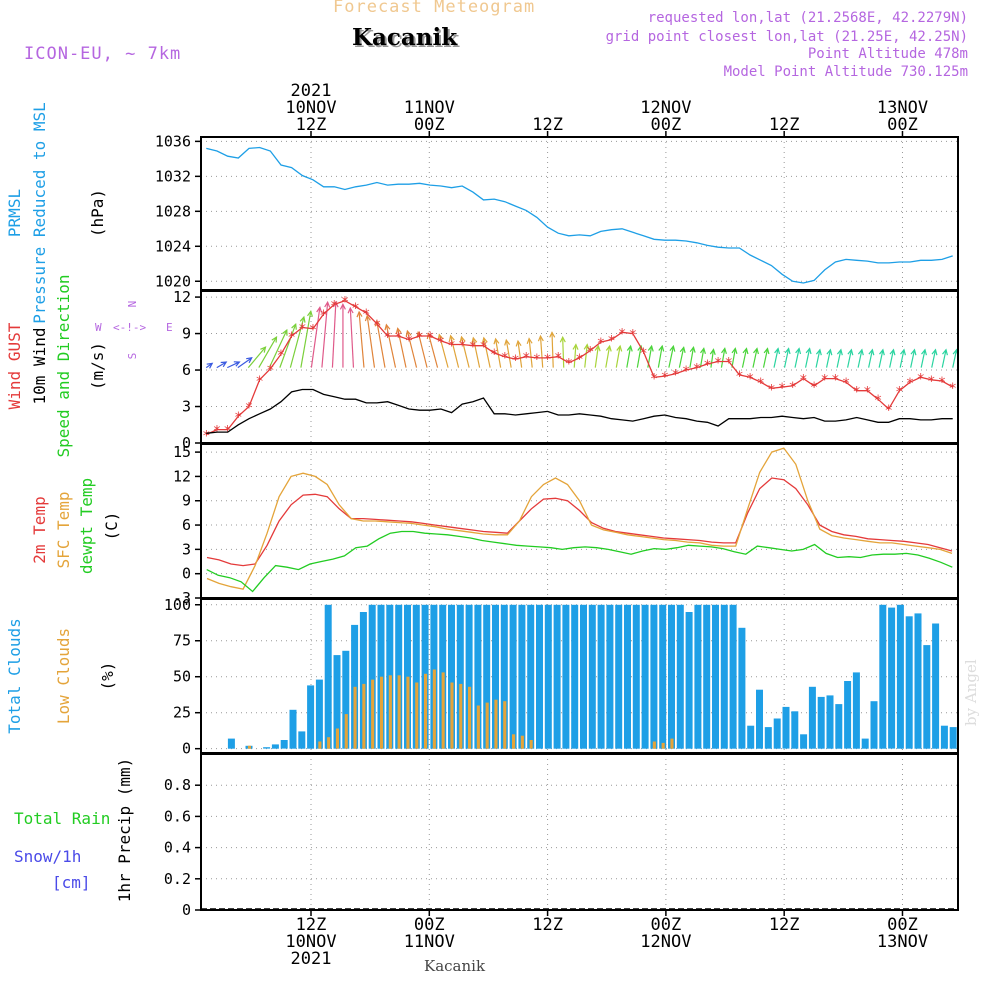 This screenshot has width=1000, height=1000. Describe the element at coordinates (311, 125) in the screenshot. I see `top-time-label: 12Z` at that location.